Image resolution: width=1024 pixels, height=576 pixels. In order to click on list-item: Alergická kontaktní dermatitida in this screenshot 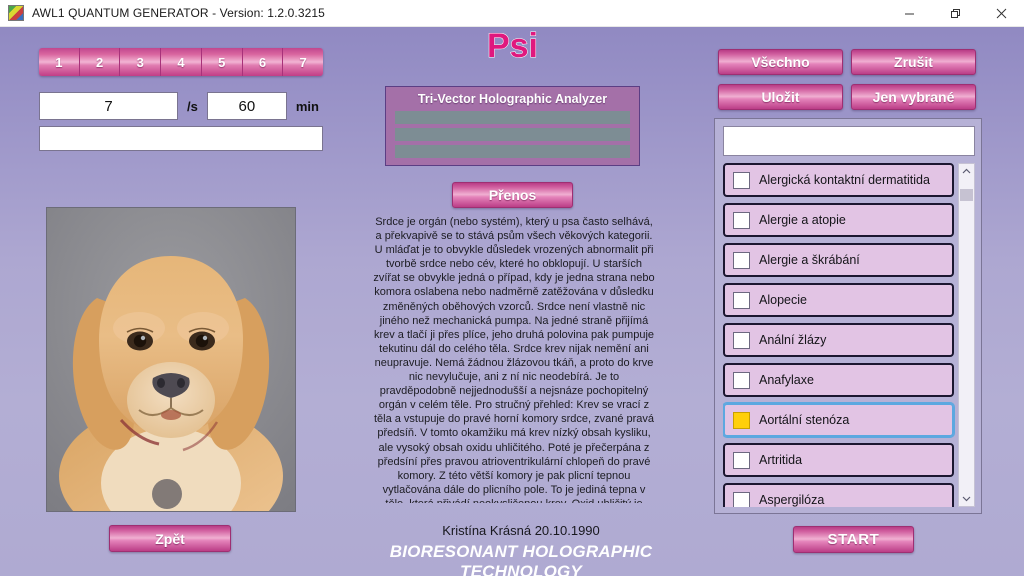, I will do `click(838, 180)`.